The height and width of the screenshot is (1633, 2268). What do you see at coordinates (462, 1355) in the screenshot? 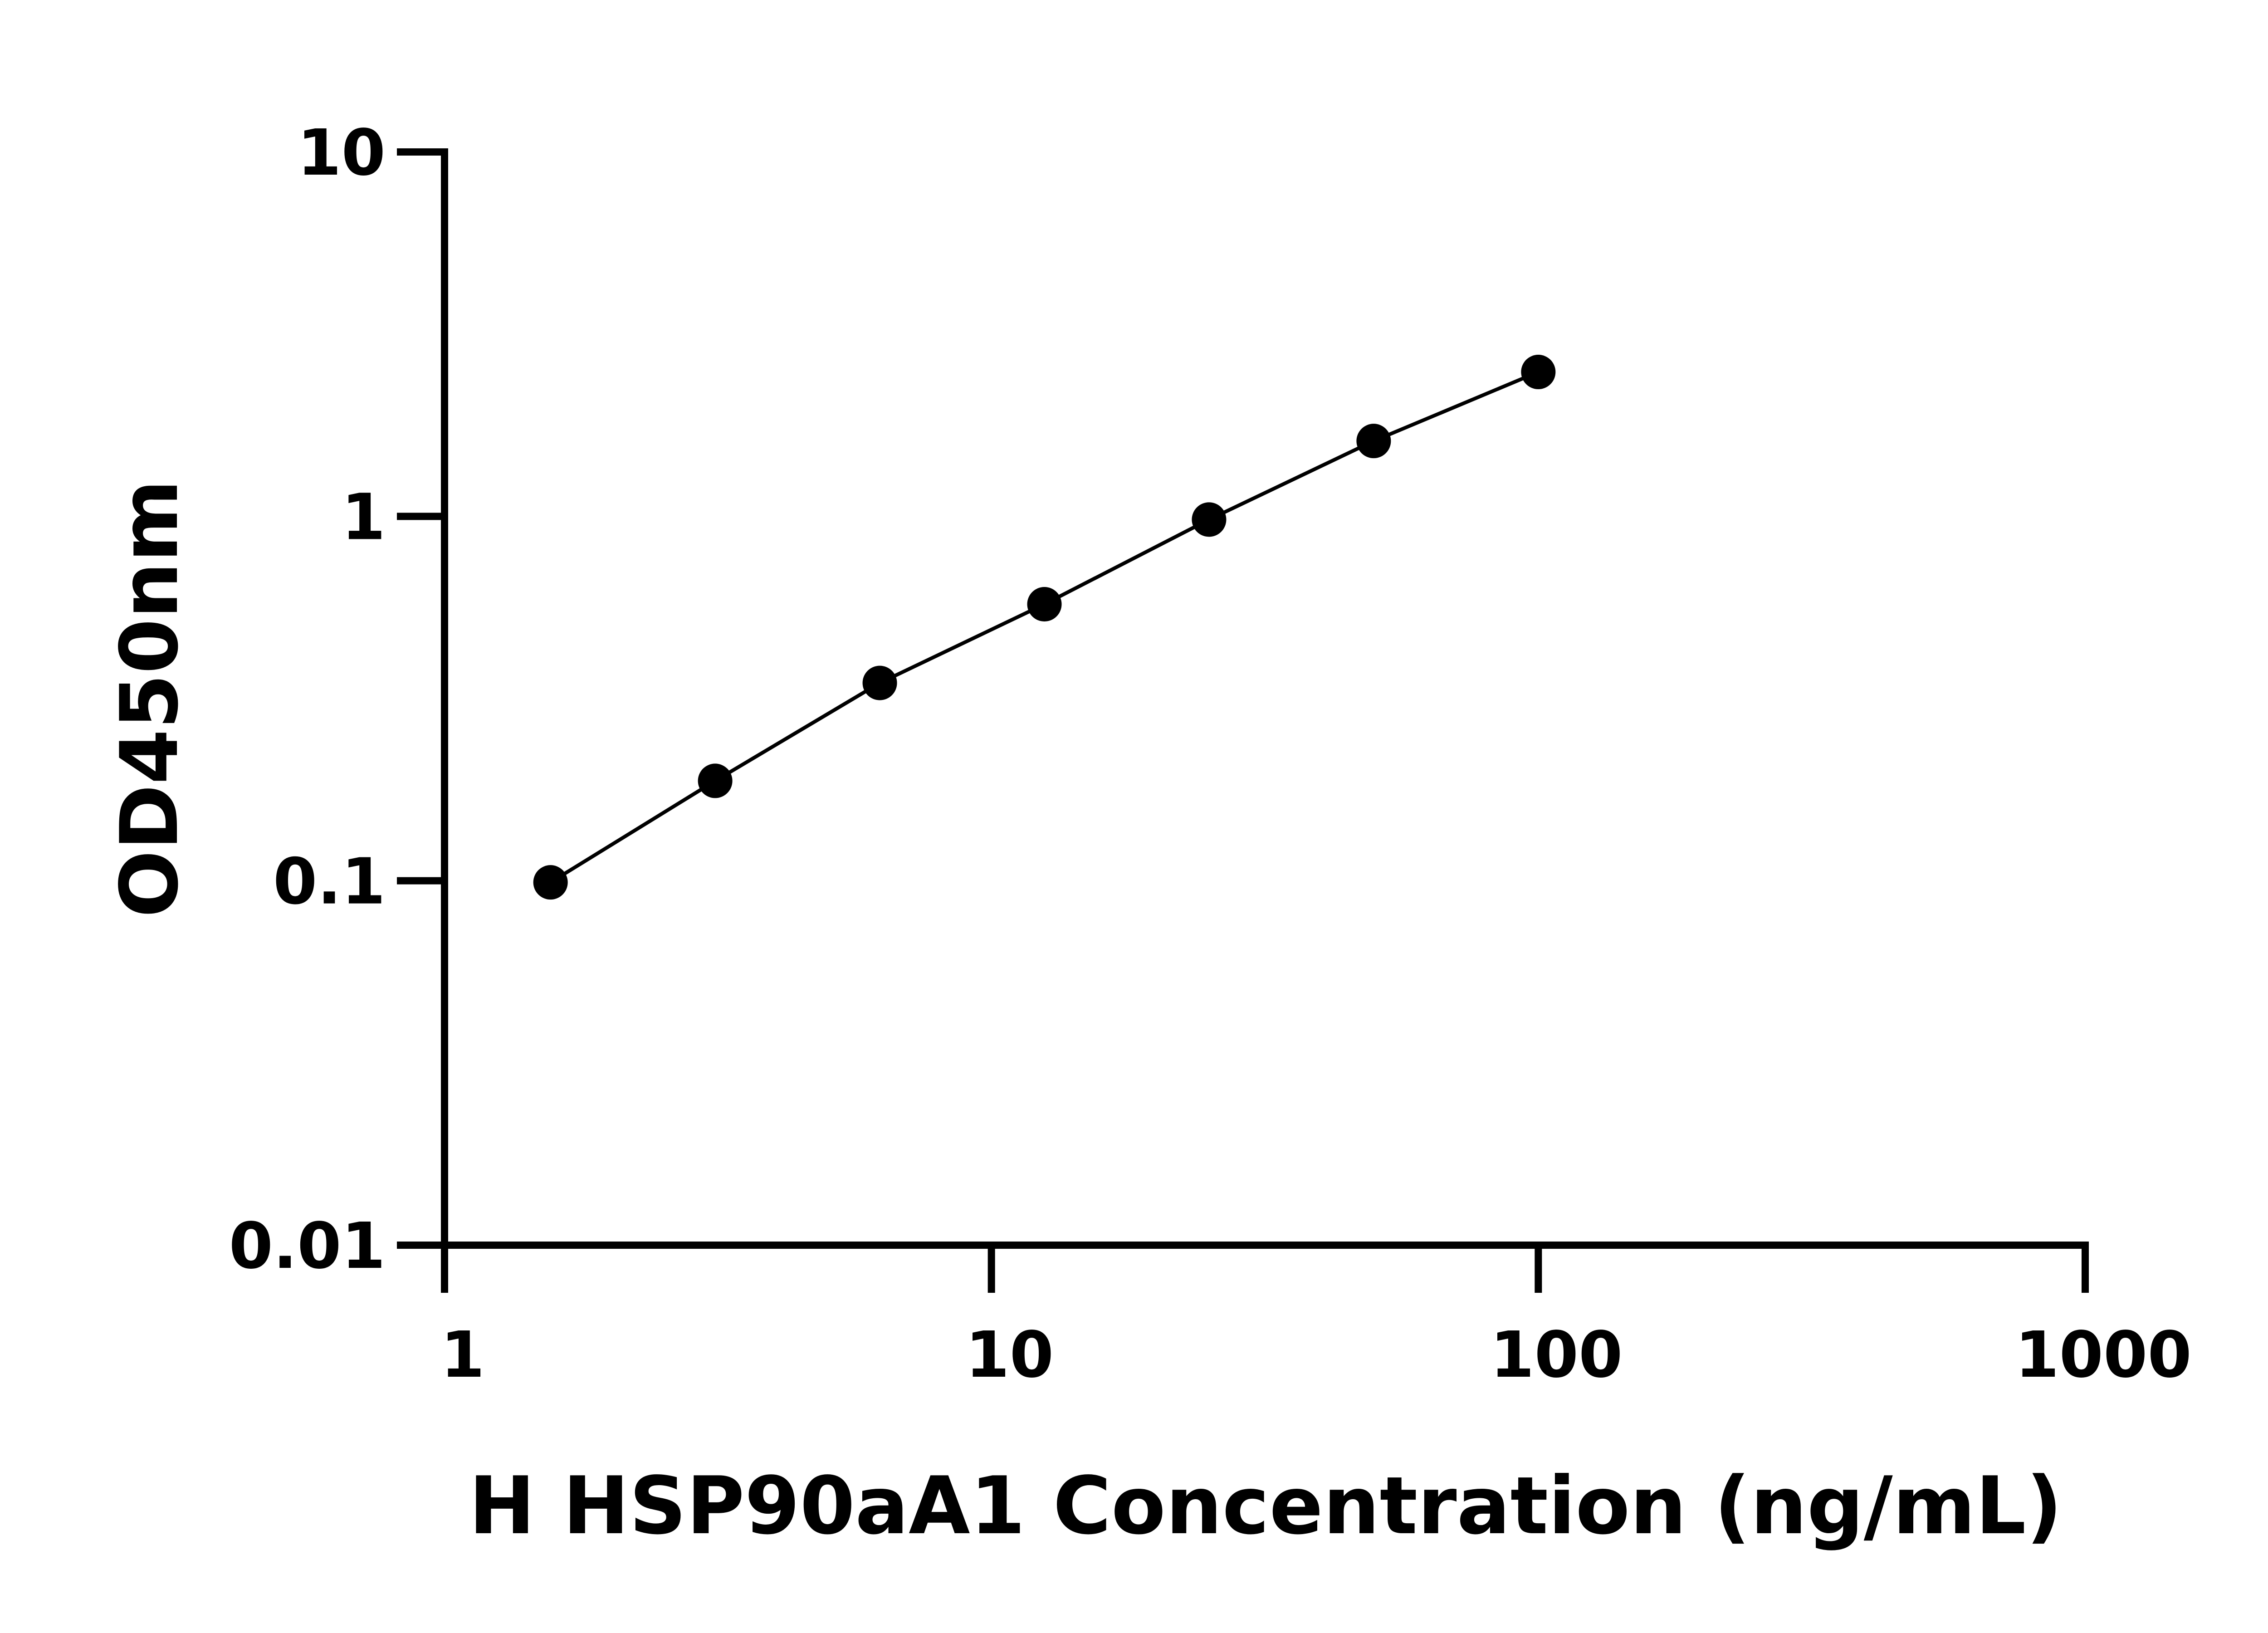
I see `x-tick-label: 1` at bounding box center [462, 1355].